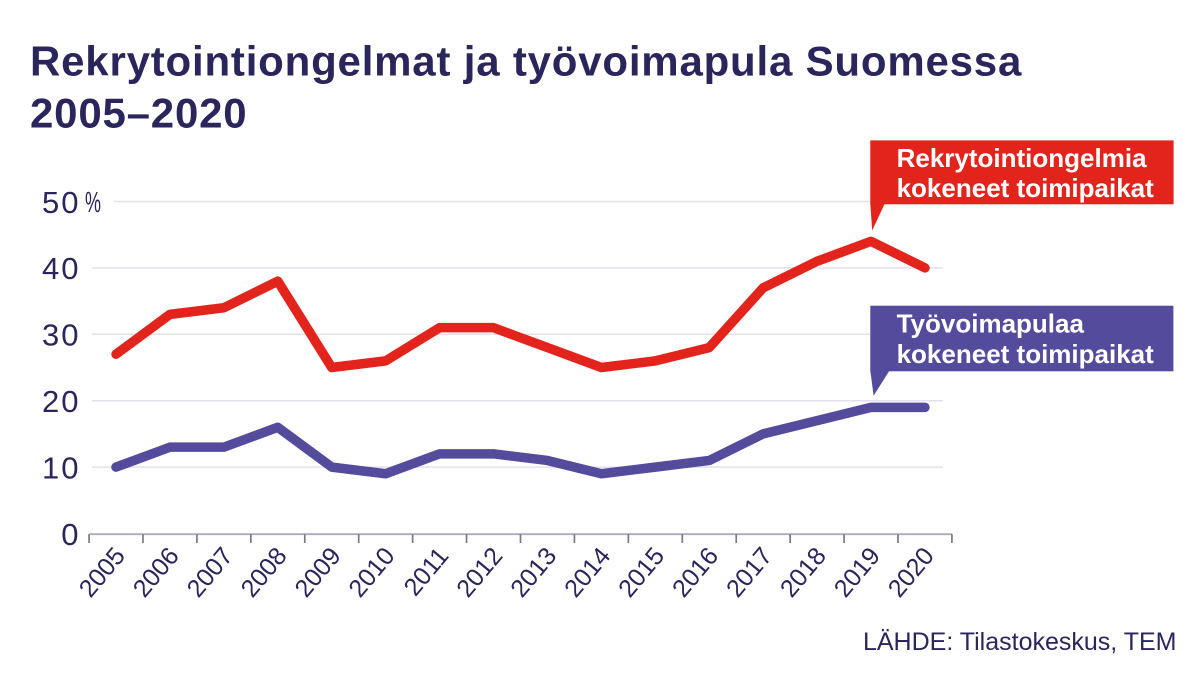 The image size is (1200, 675). Describe the element at coordinates (156, 572) in the screenshot. I see `svg-text: 2006` at that location.